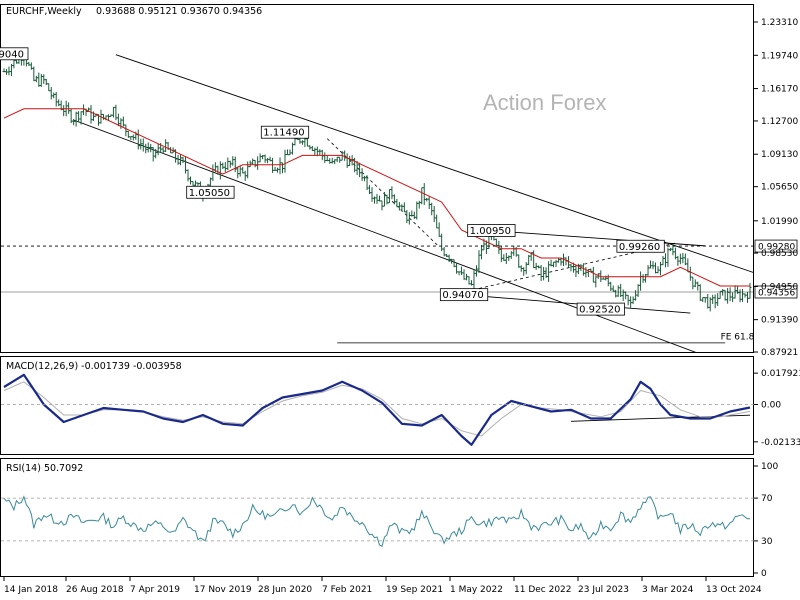  I want to click on price-y-tick-label: 1.01990, so click(779, 222).